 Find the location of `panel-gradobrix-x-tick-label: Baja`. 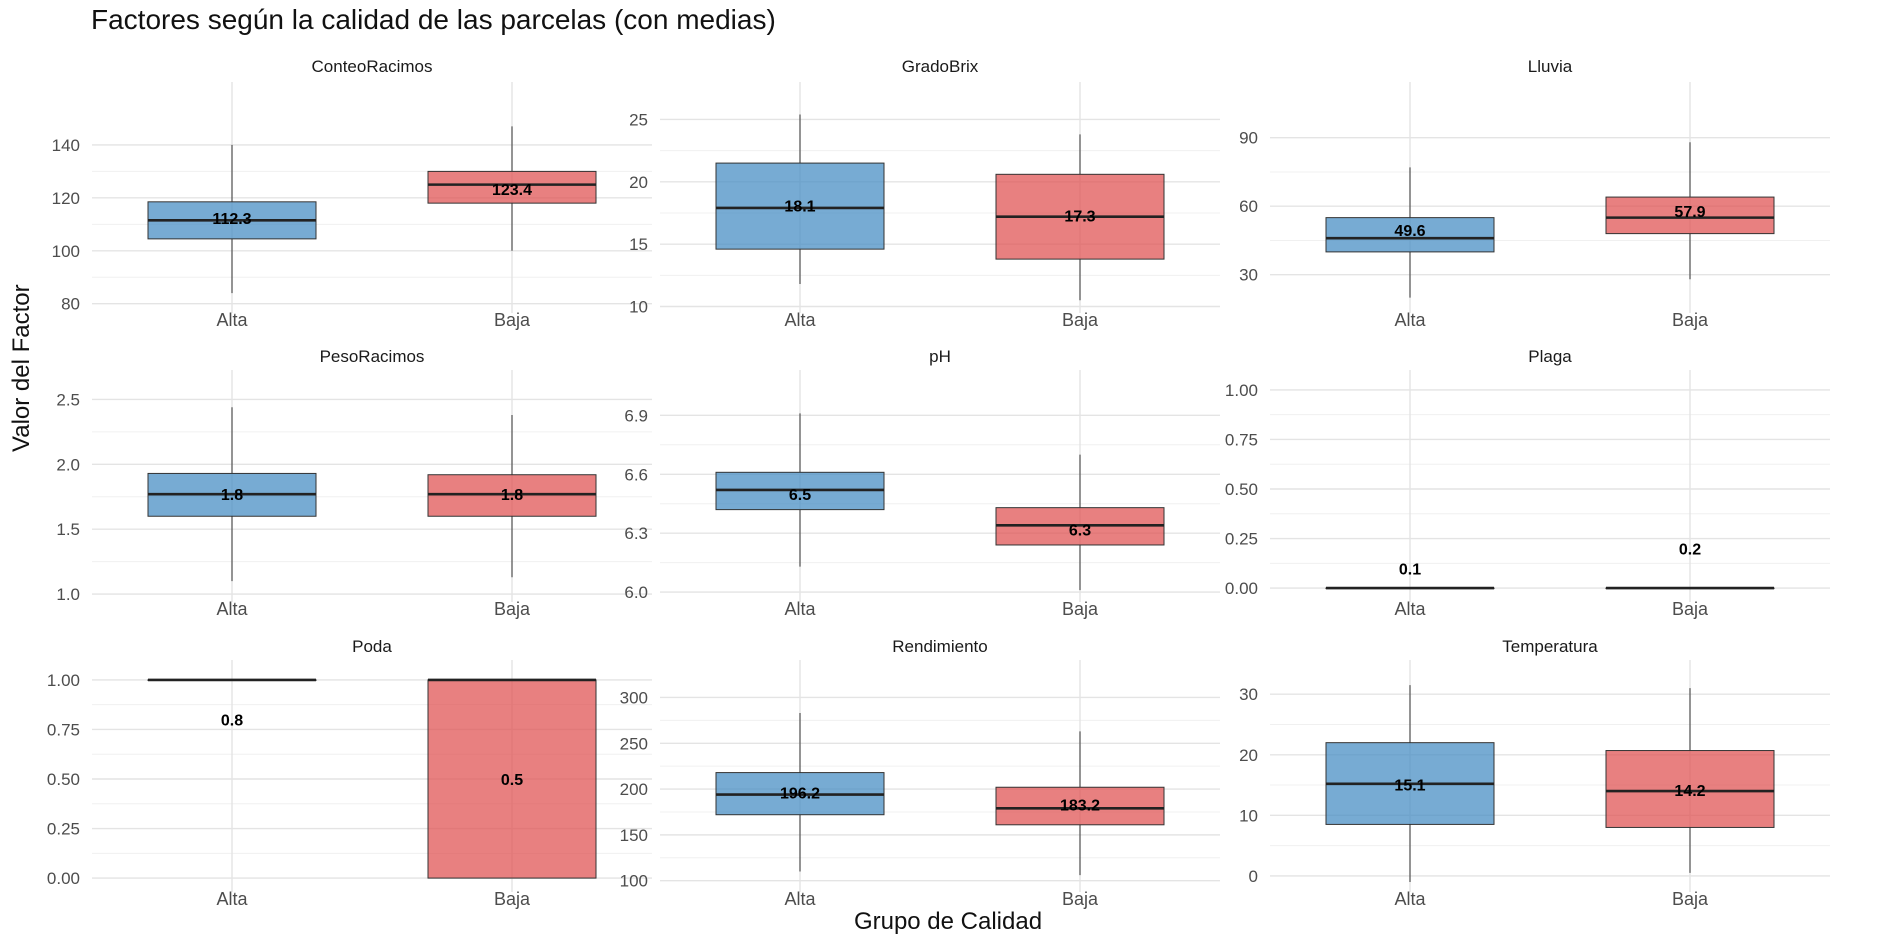

panel-gradobrix-x-tick-label: Baja is located at coordinates (1080, 320).